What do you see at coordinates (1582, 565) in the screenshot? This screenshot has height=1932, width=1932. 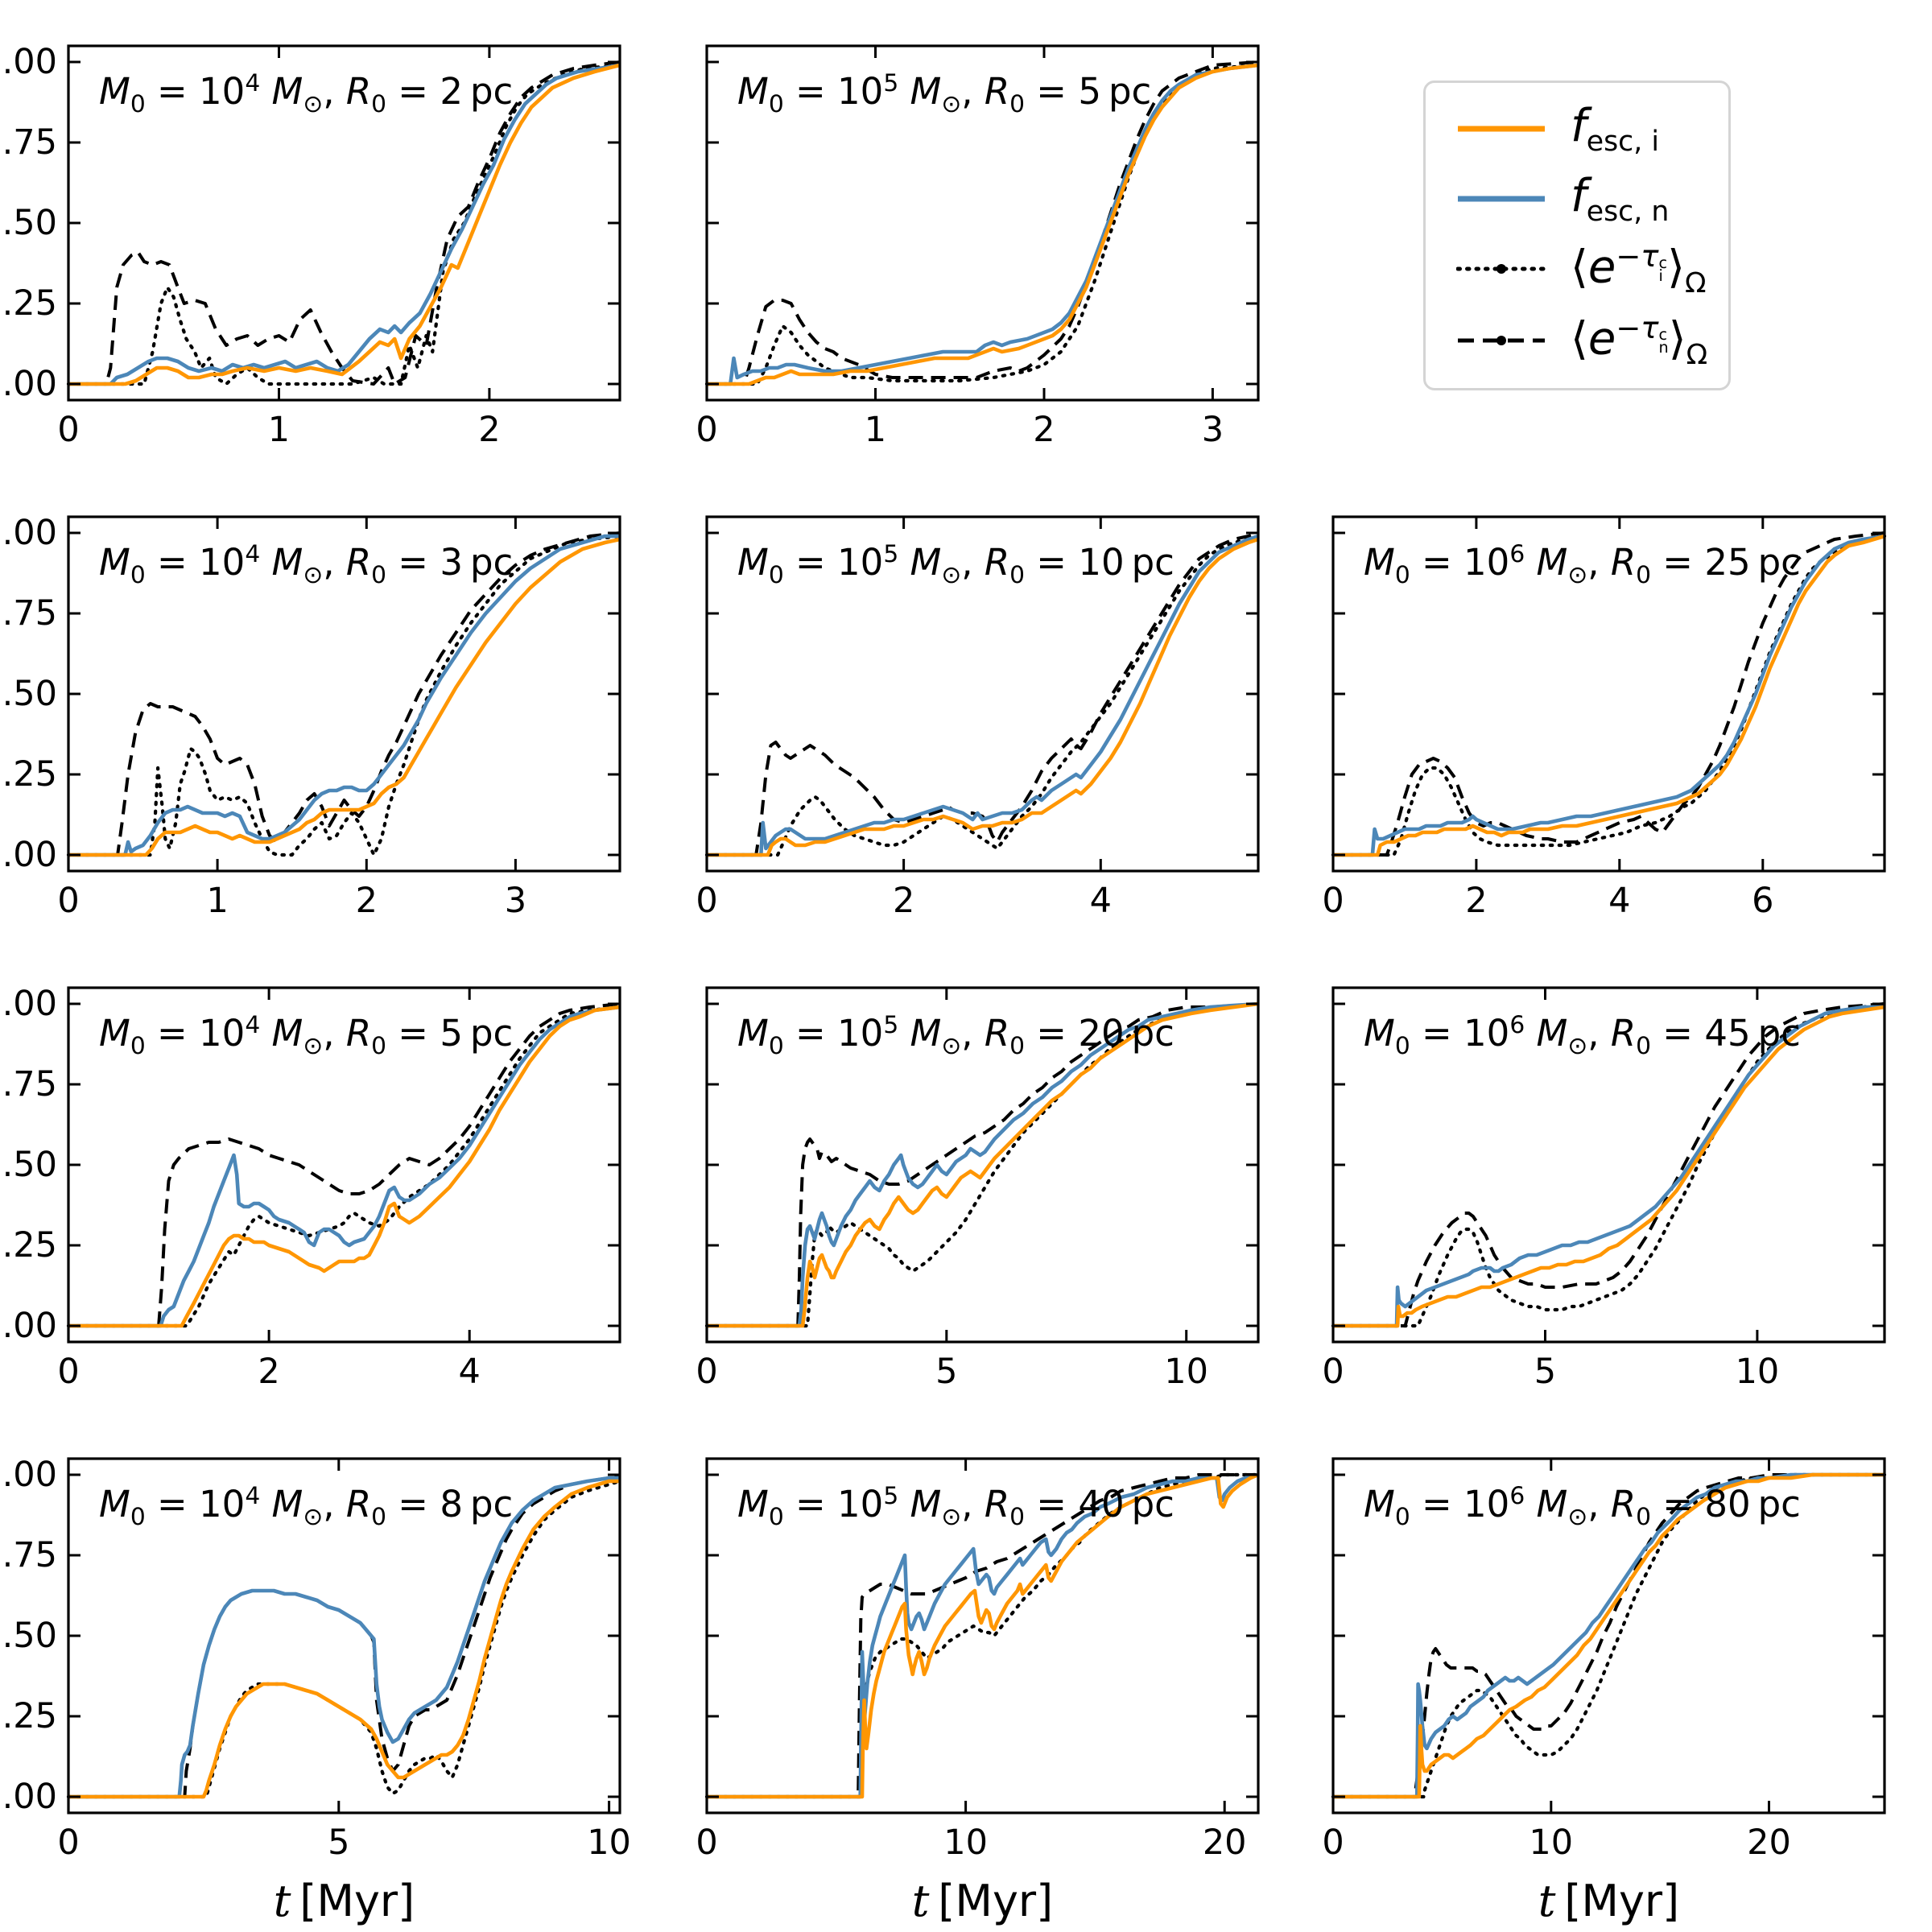 I see `panel-title: M0 = 106 M⊙, R0 = 25 pc` at bounding box center [1582, 565].